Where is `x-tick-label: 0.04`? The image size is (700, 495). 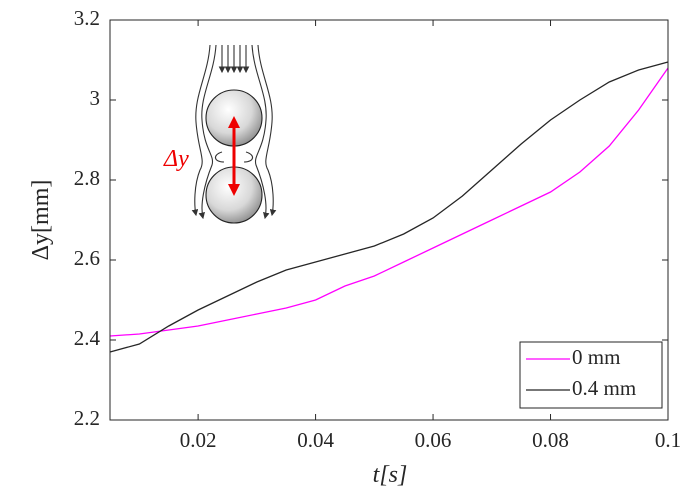 x-tick-label: 0.04 is located at coordinates (315, 440).